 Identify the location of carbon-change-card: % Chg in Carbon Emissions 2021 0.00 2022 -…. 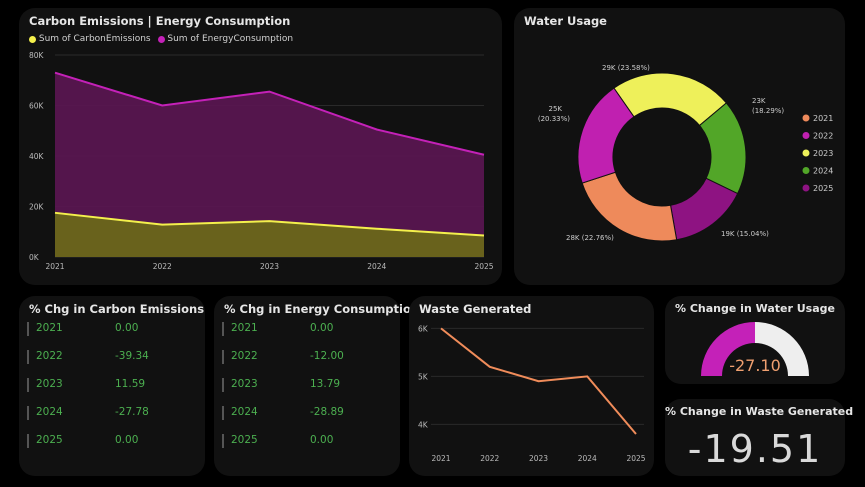
(112, 386).